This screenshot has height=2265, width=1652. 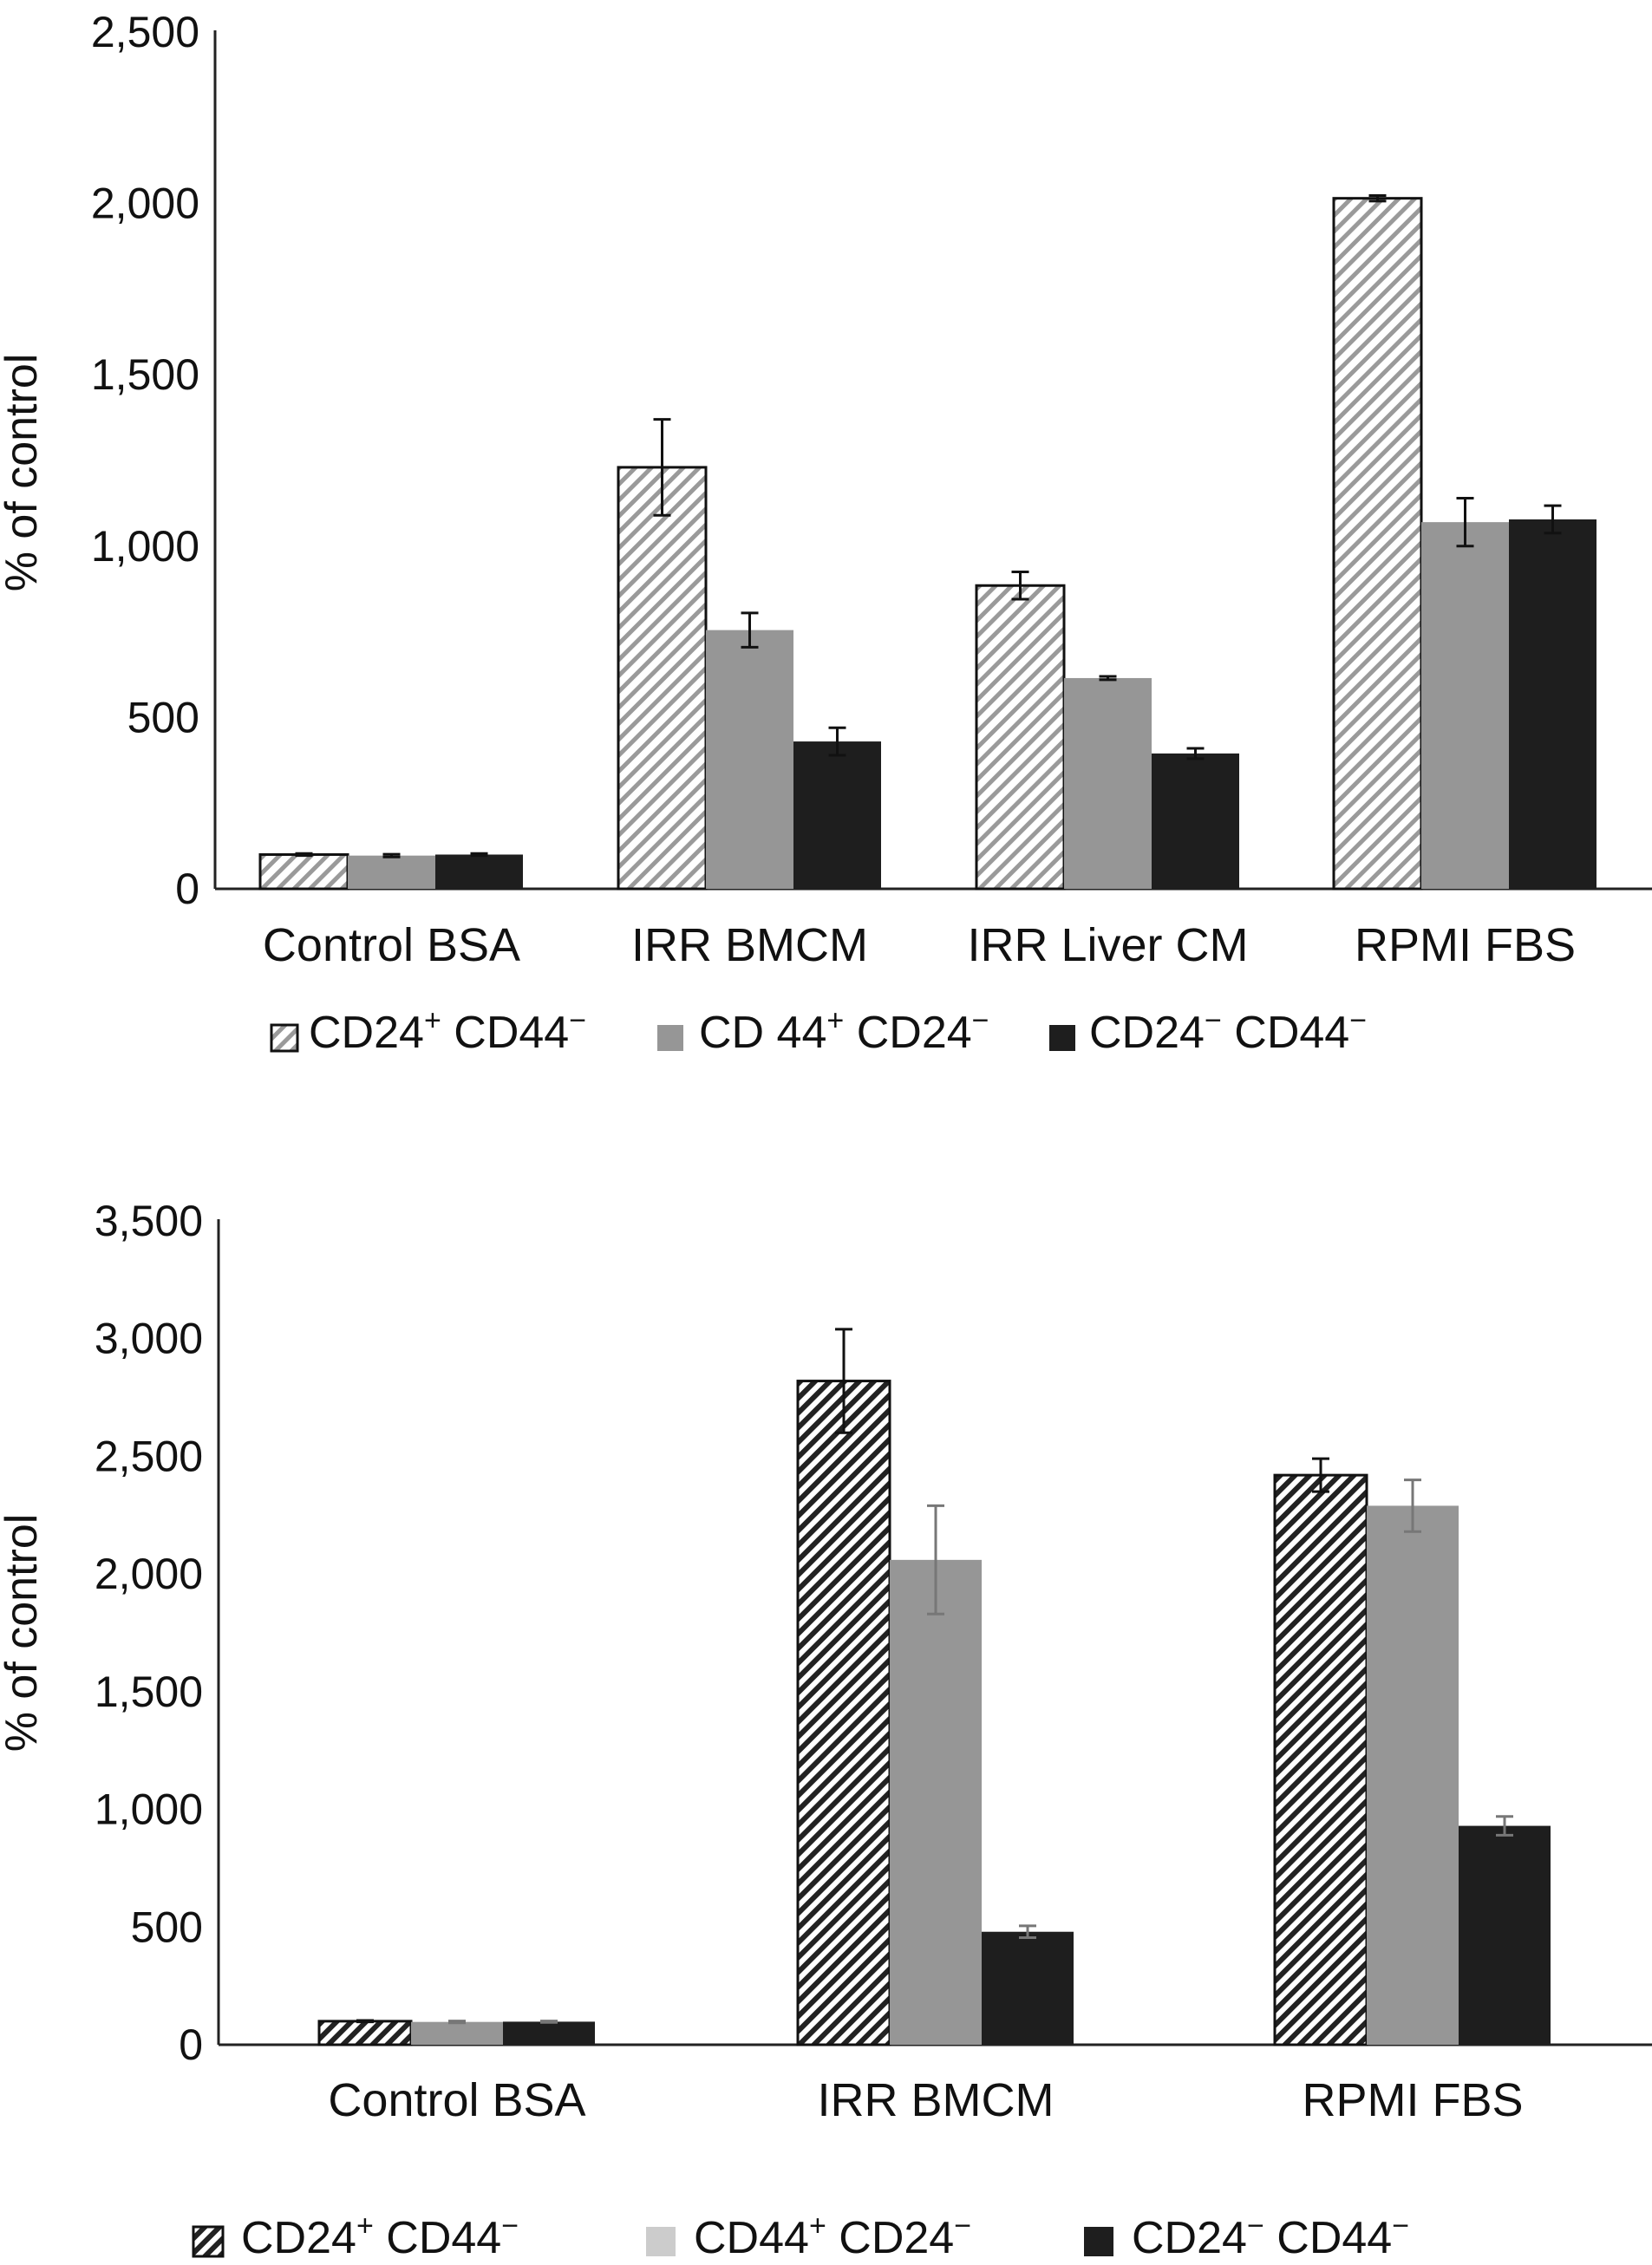 What do you see at coordinates (149, 1339) in the screenshot?
I see `y-tick-label: 3,000` at bounding box center [149, 1339].